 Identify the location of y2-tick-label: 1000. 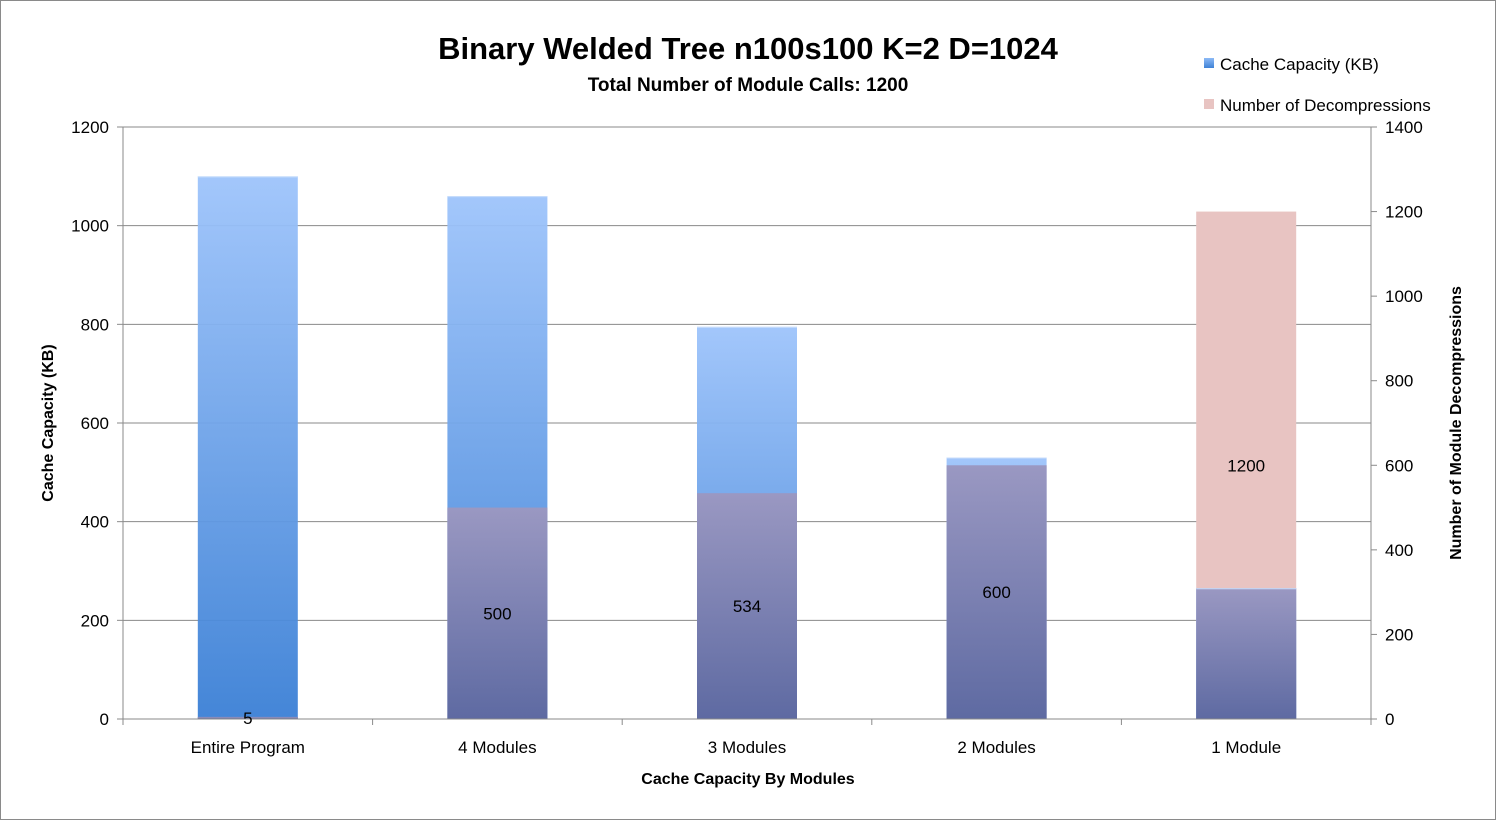
(1404, 296).